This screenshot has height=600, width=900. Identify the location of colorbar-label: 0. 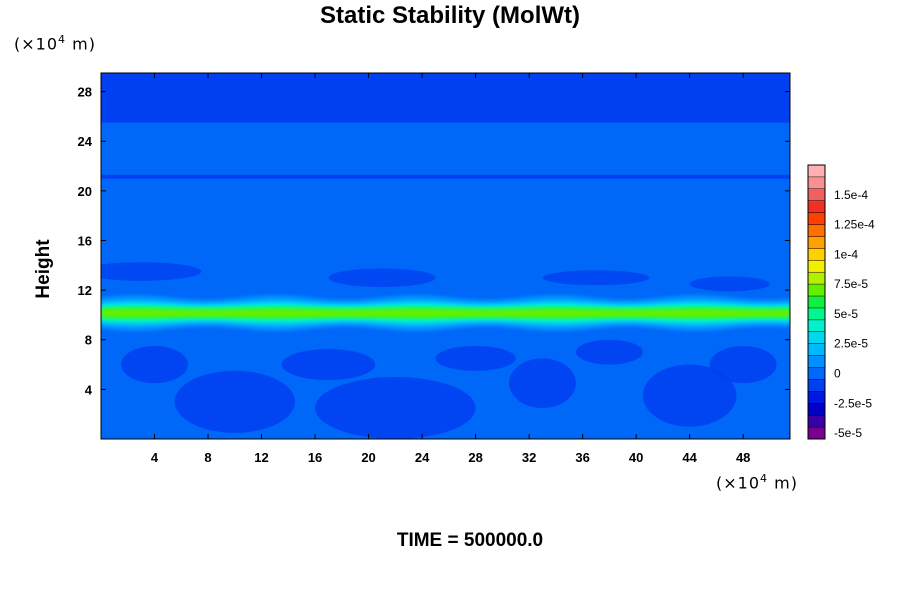
(837, 373).